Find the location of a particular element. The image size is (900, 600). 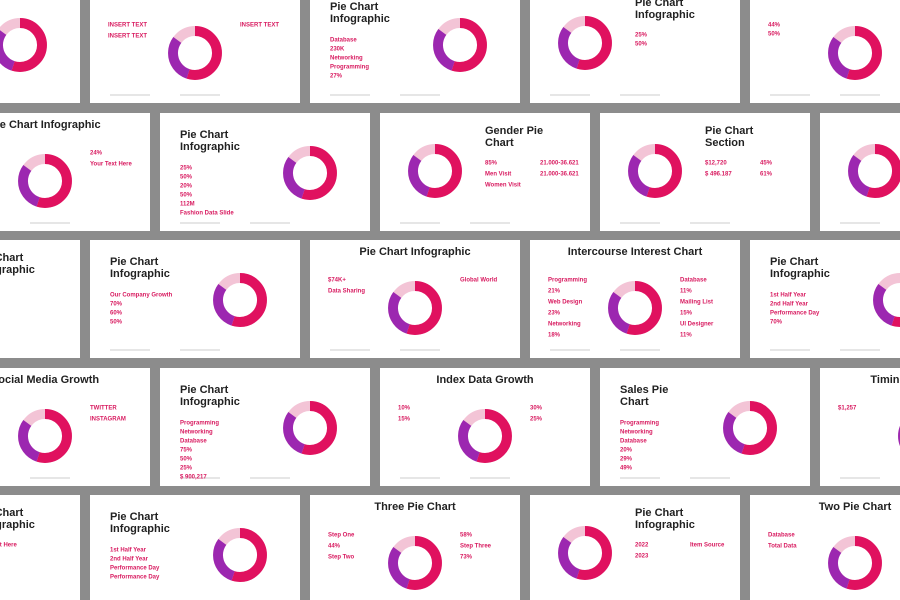

slide-label: 70% is located at coordinates (776, 323).